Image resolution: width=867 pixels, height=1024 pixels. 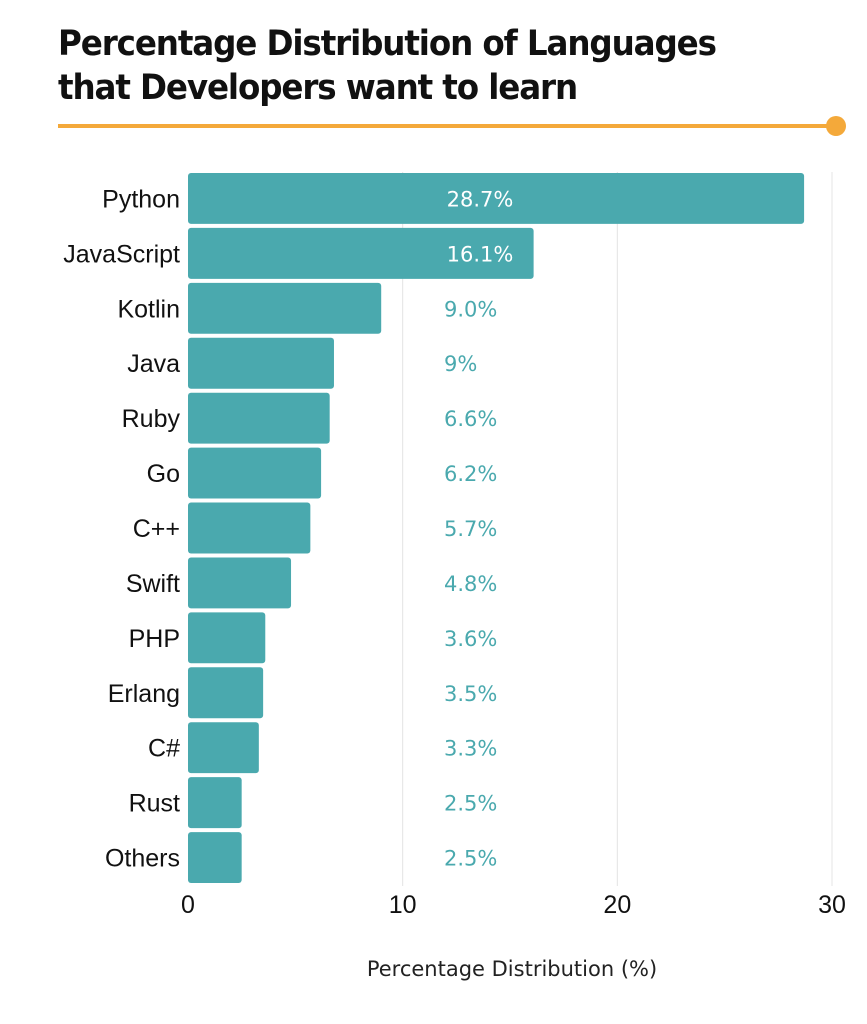 What do you see at coordinates (836, 126) in the screenshot?
I see `title-underline-dot` at bounding box center [836, 126].